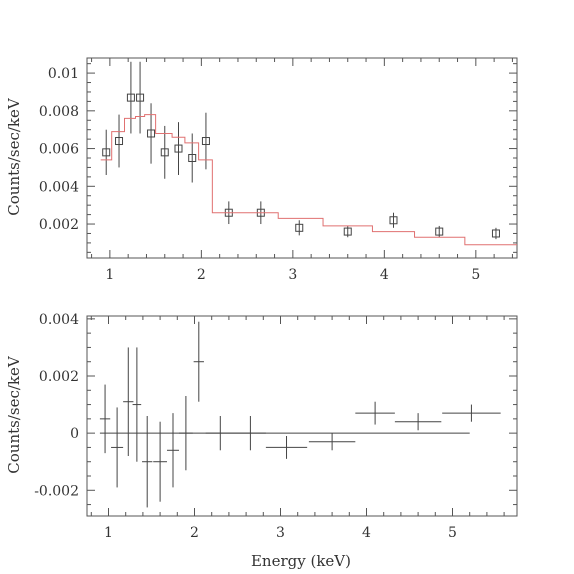 This screenshot has height=574, width=574. Describe the element at coordinates (14, 414) in the screenshot. I see `bottom-y-axis-label: Counts/sec/keV` at that location.